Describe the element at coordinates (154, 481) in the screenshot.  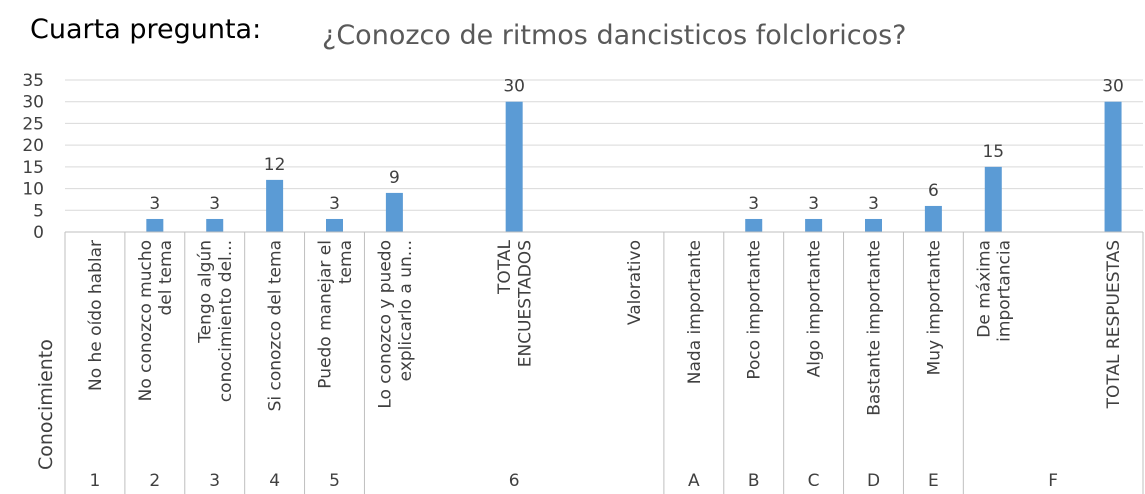
I see `group-label: 2` at that location.